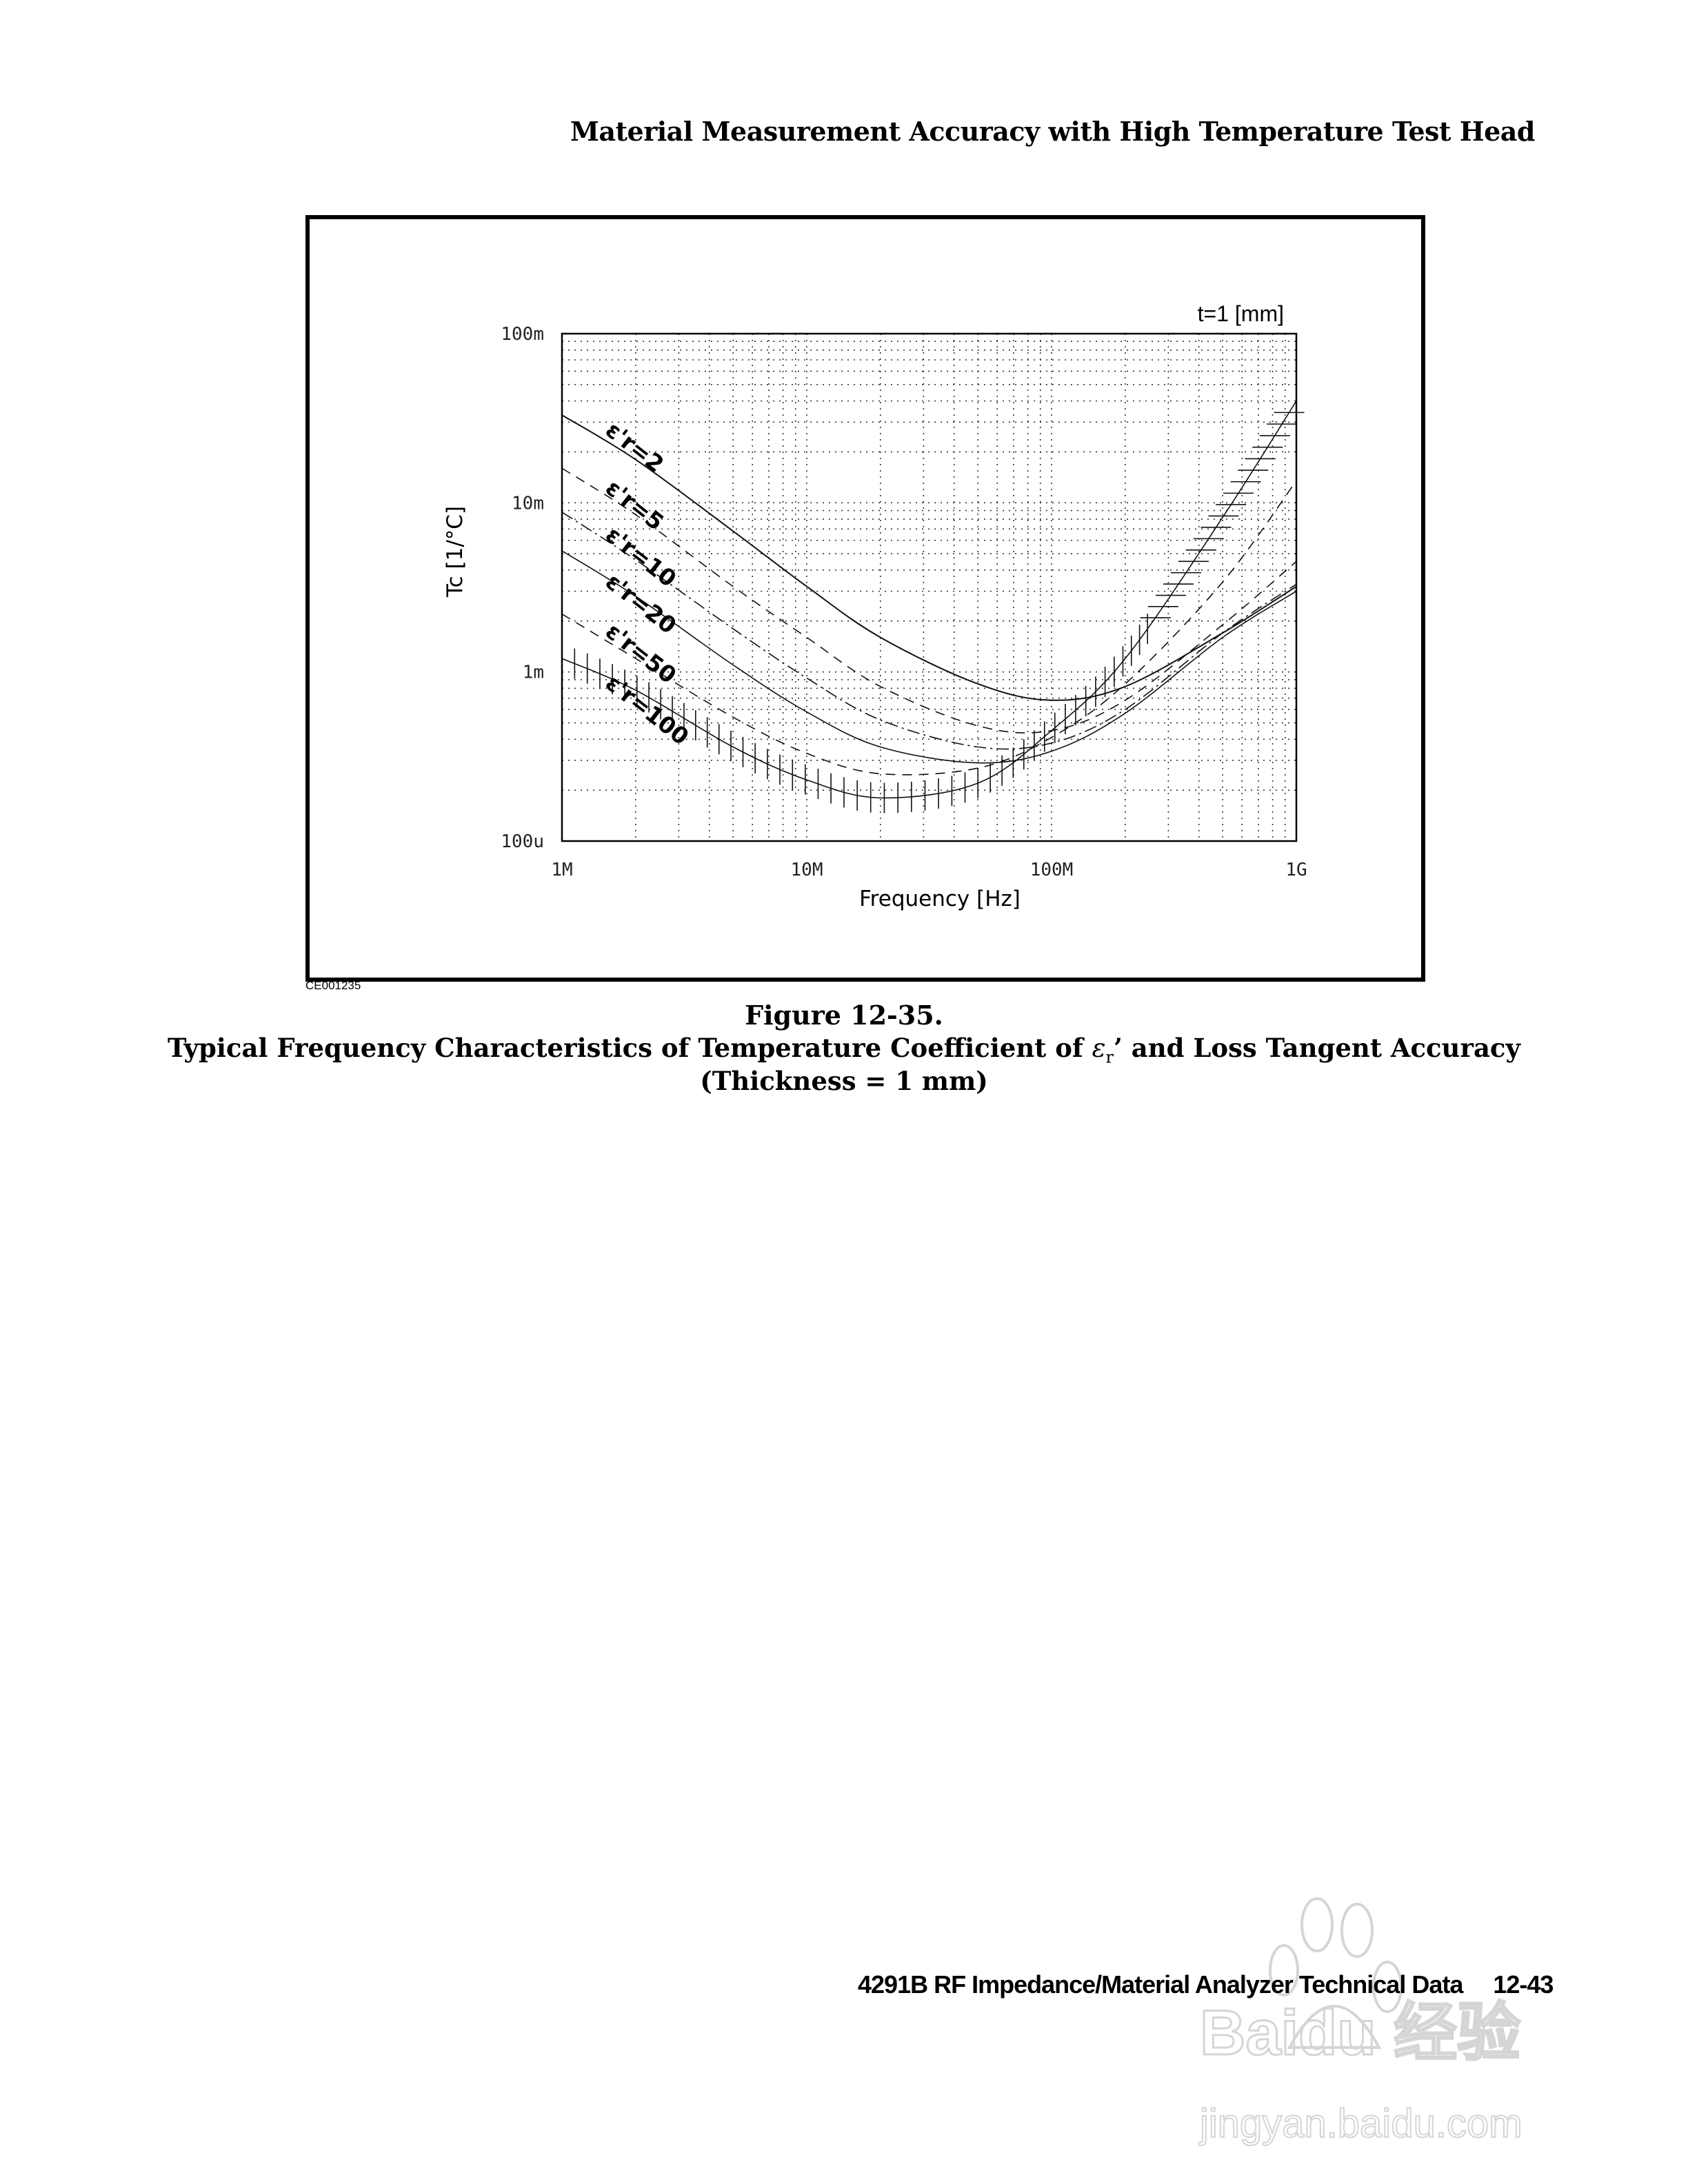 Image resolution: width=1688 pixels, height=2184 pixels. I want to click on watermark-brand: Baidu 经验, so click(1360, 2033).